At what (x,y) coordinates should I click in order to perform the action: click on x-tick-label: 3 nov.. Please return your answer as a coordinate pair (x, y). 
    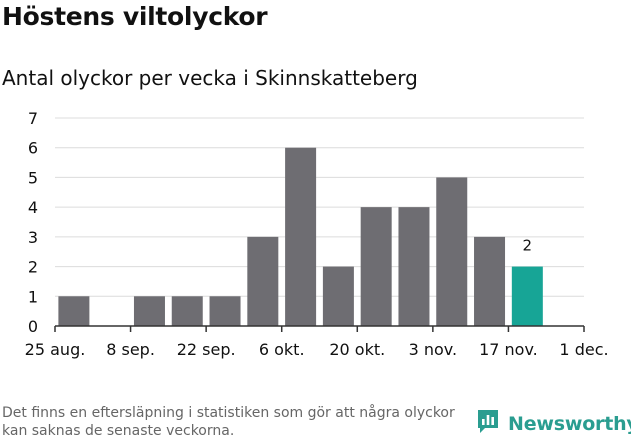
    Looking at the image, I should click on (433, 349).